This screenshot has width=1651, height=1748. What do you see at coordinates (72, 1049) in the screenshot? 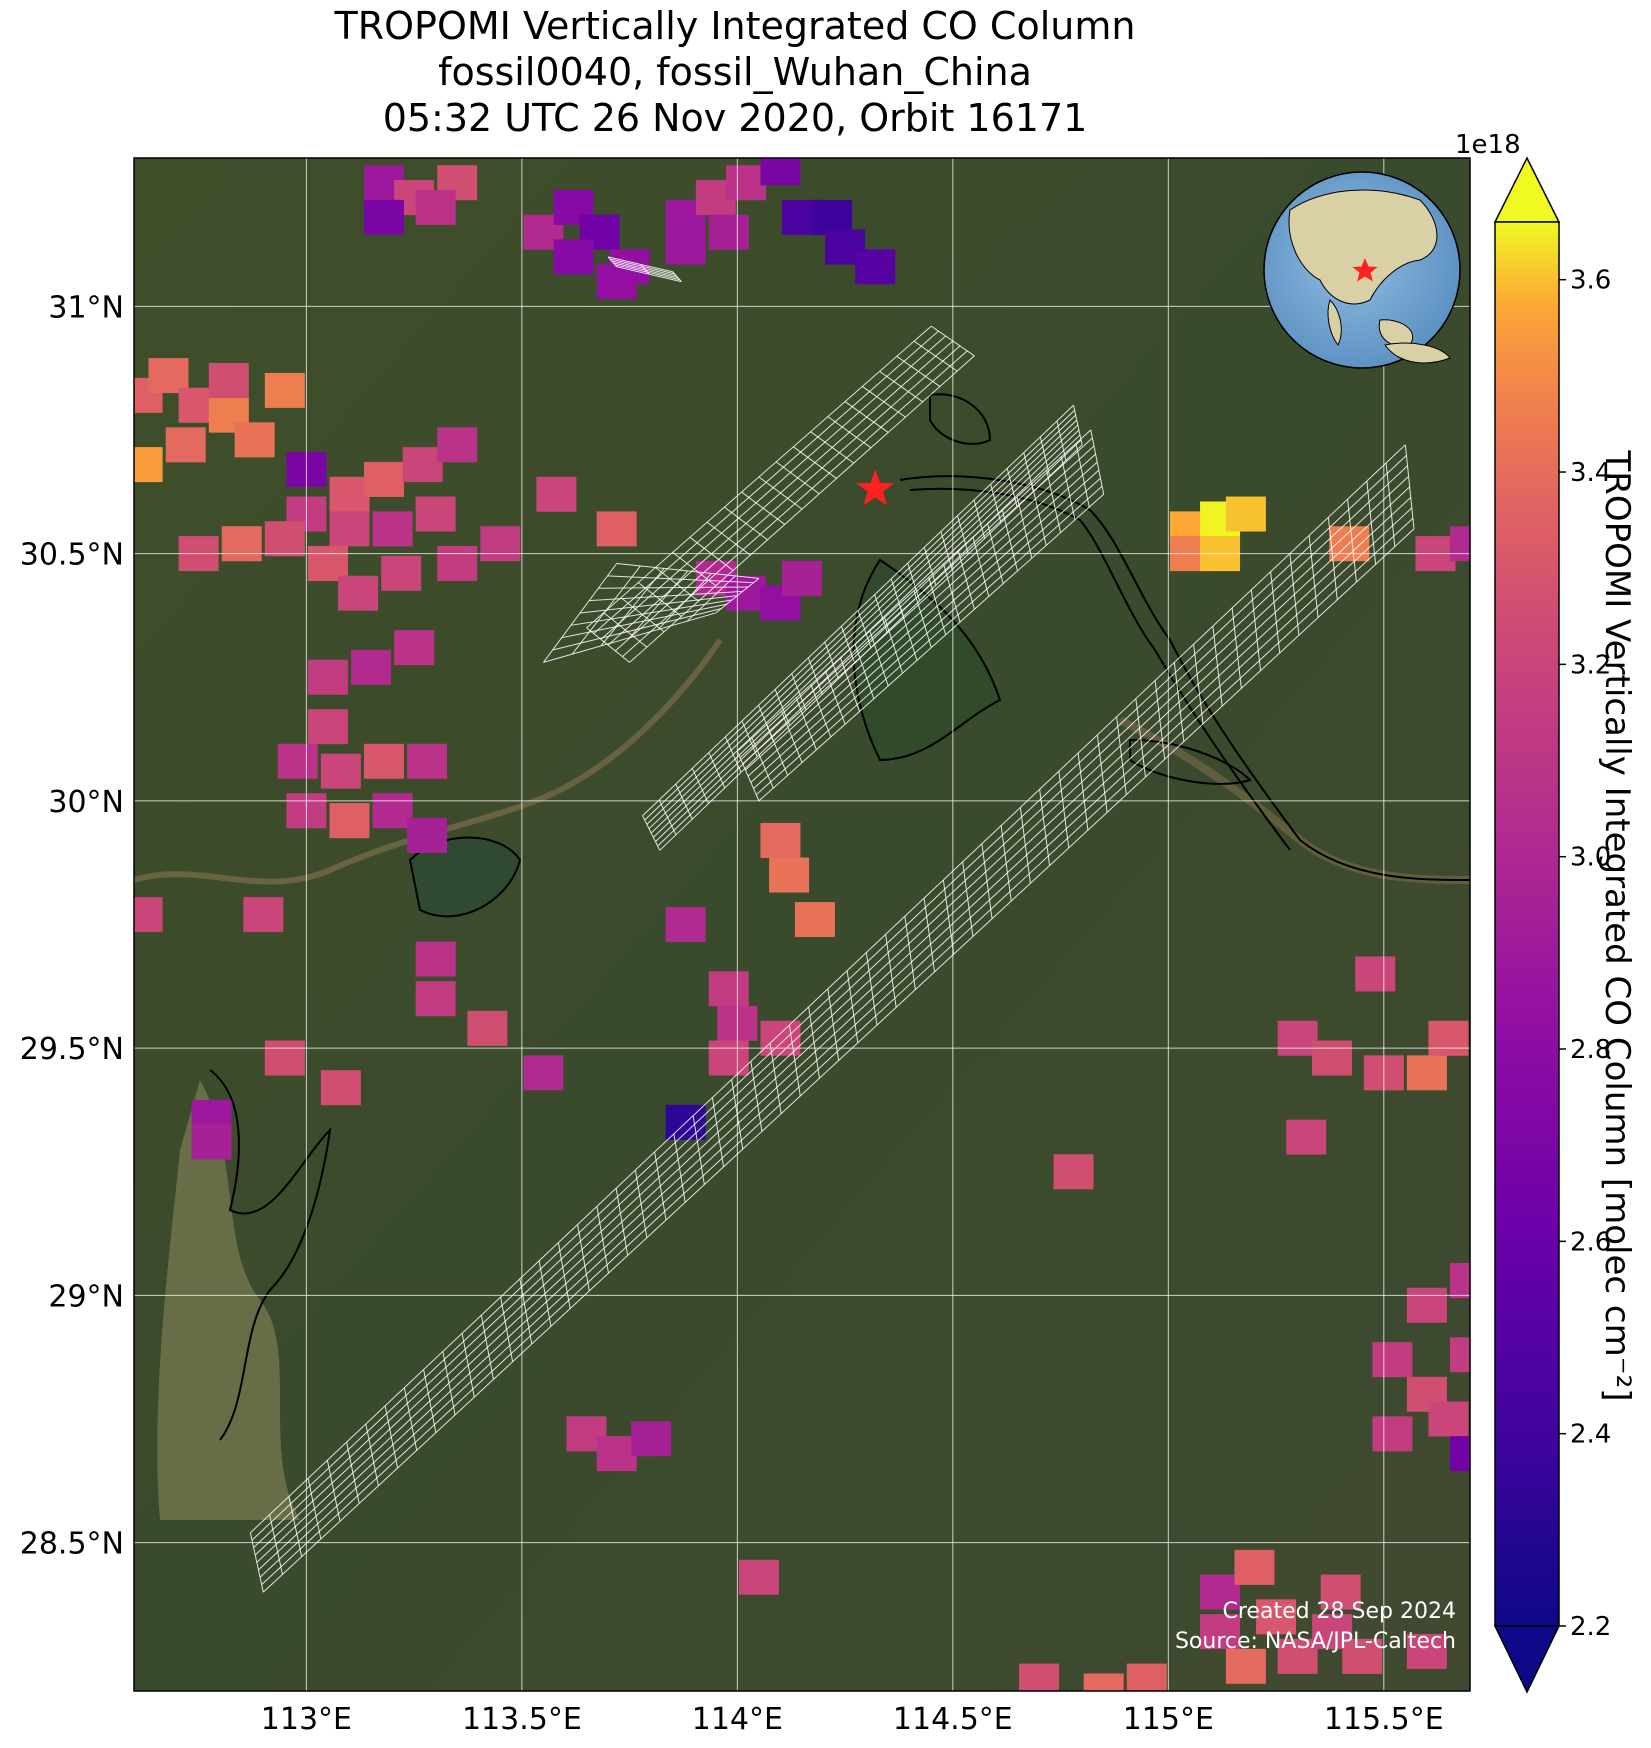
I see `y-tick-label: 29.5°N` at bounding box center [72, 1049].